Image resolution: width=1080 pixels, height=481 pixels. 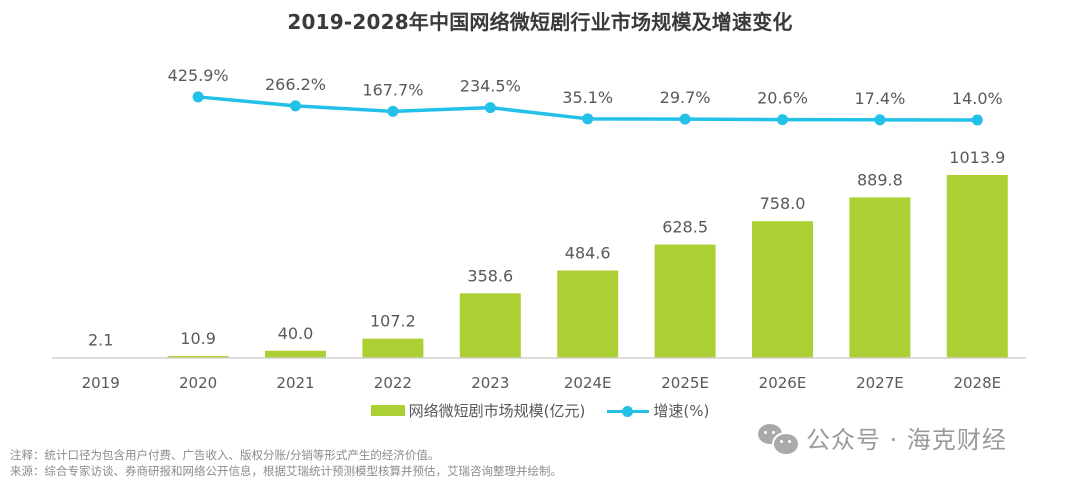 What do you see at coordinates (783, 203) in the screenshot?
I see `bar-value-label: 758.0` at bounding box center [783, 203].